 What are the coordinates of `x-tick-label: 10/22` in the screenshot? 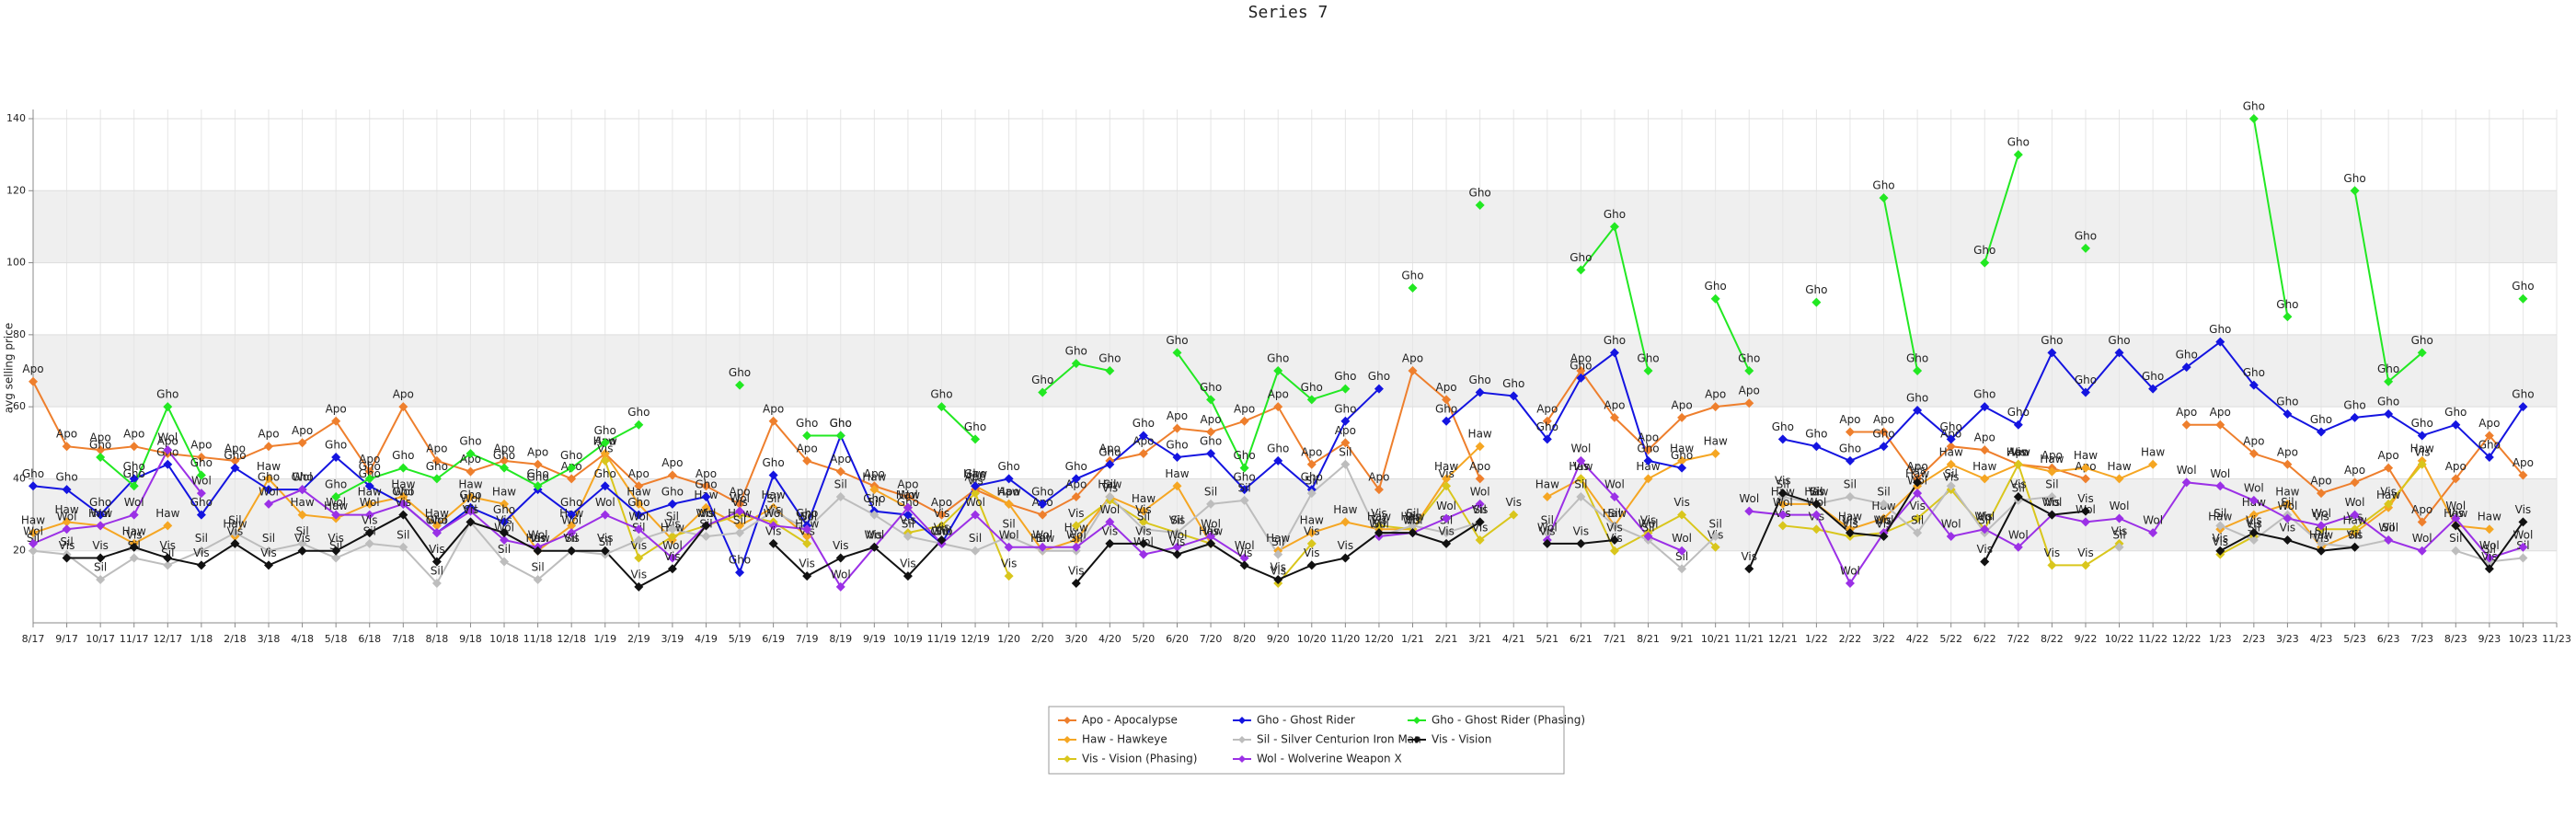 It's located at (2119, 639).